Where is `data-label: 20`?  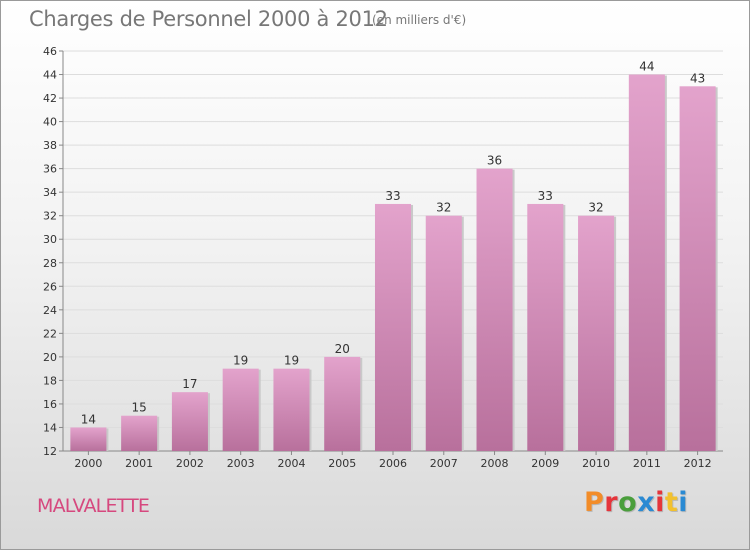
data-label: 20 is located at coordinates (342, 349).